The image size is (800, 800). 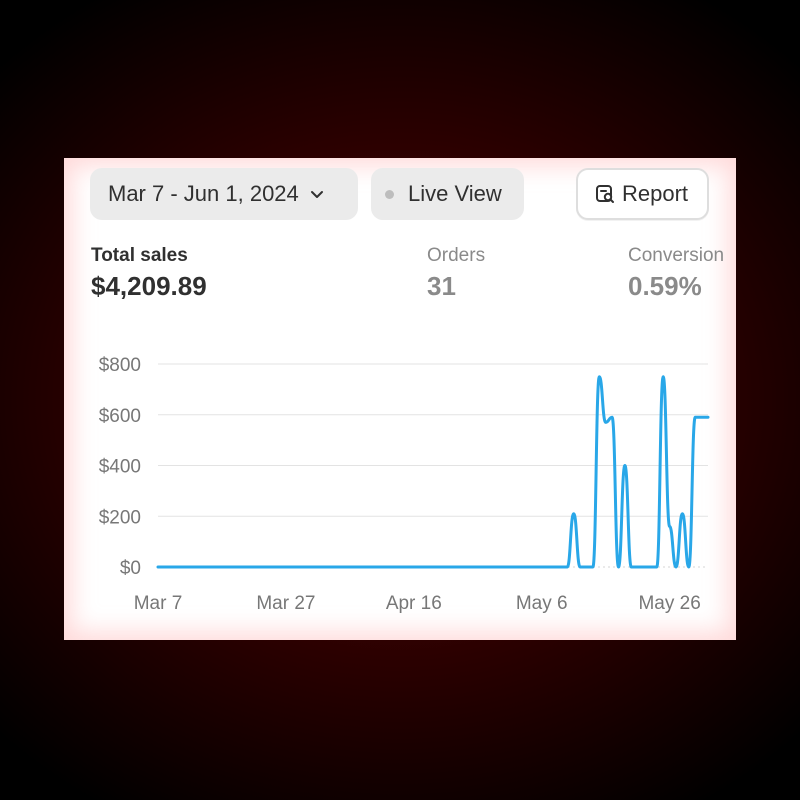 I want to click on x-tick-label: Mar 7, so click(x=158, y=603).